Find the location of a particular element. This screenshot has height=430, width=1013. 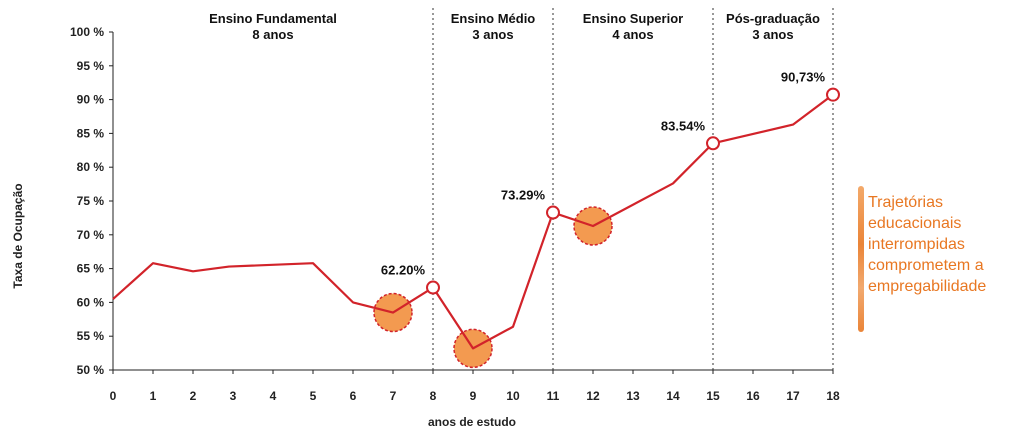

x-tick-label: 10 is located at coordinates (513, 396).